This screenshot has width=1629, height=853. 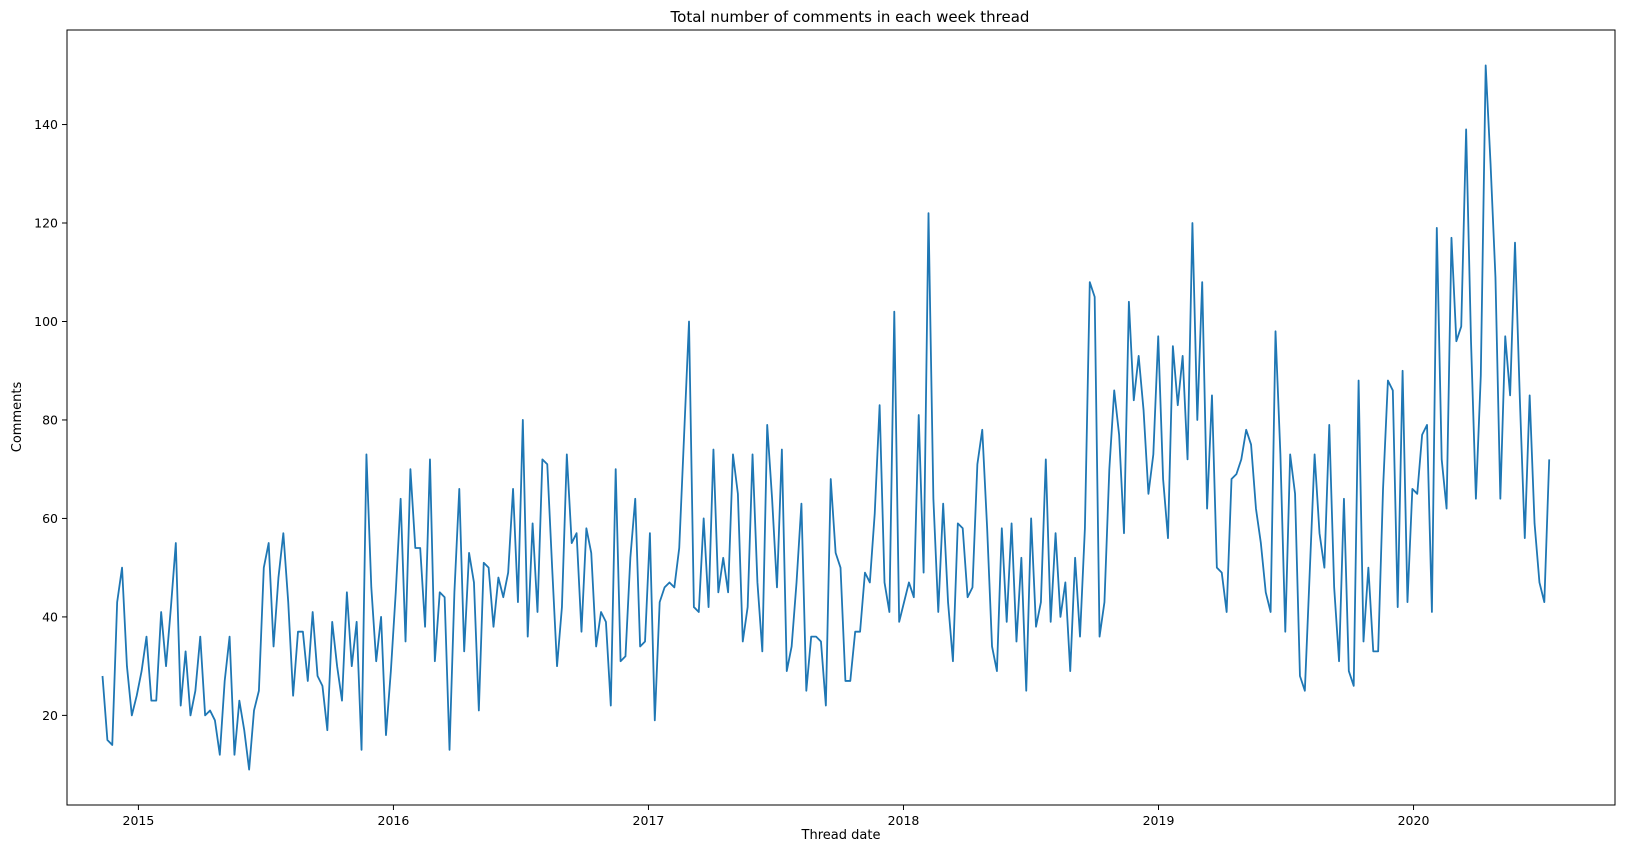 I want to click on y-tick-label: 100, so click(x=46, y=321).